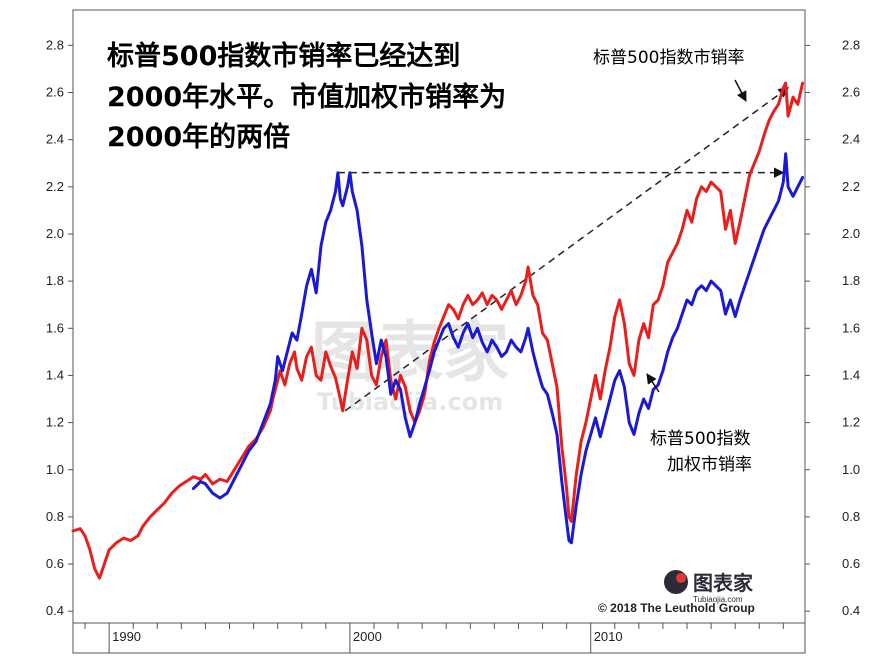  I want to click on y-tick-label-right: 2.0, so click(851, 233).